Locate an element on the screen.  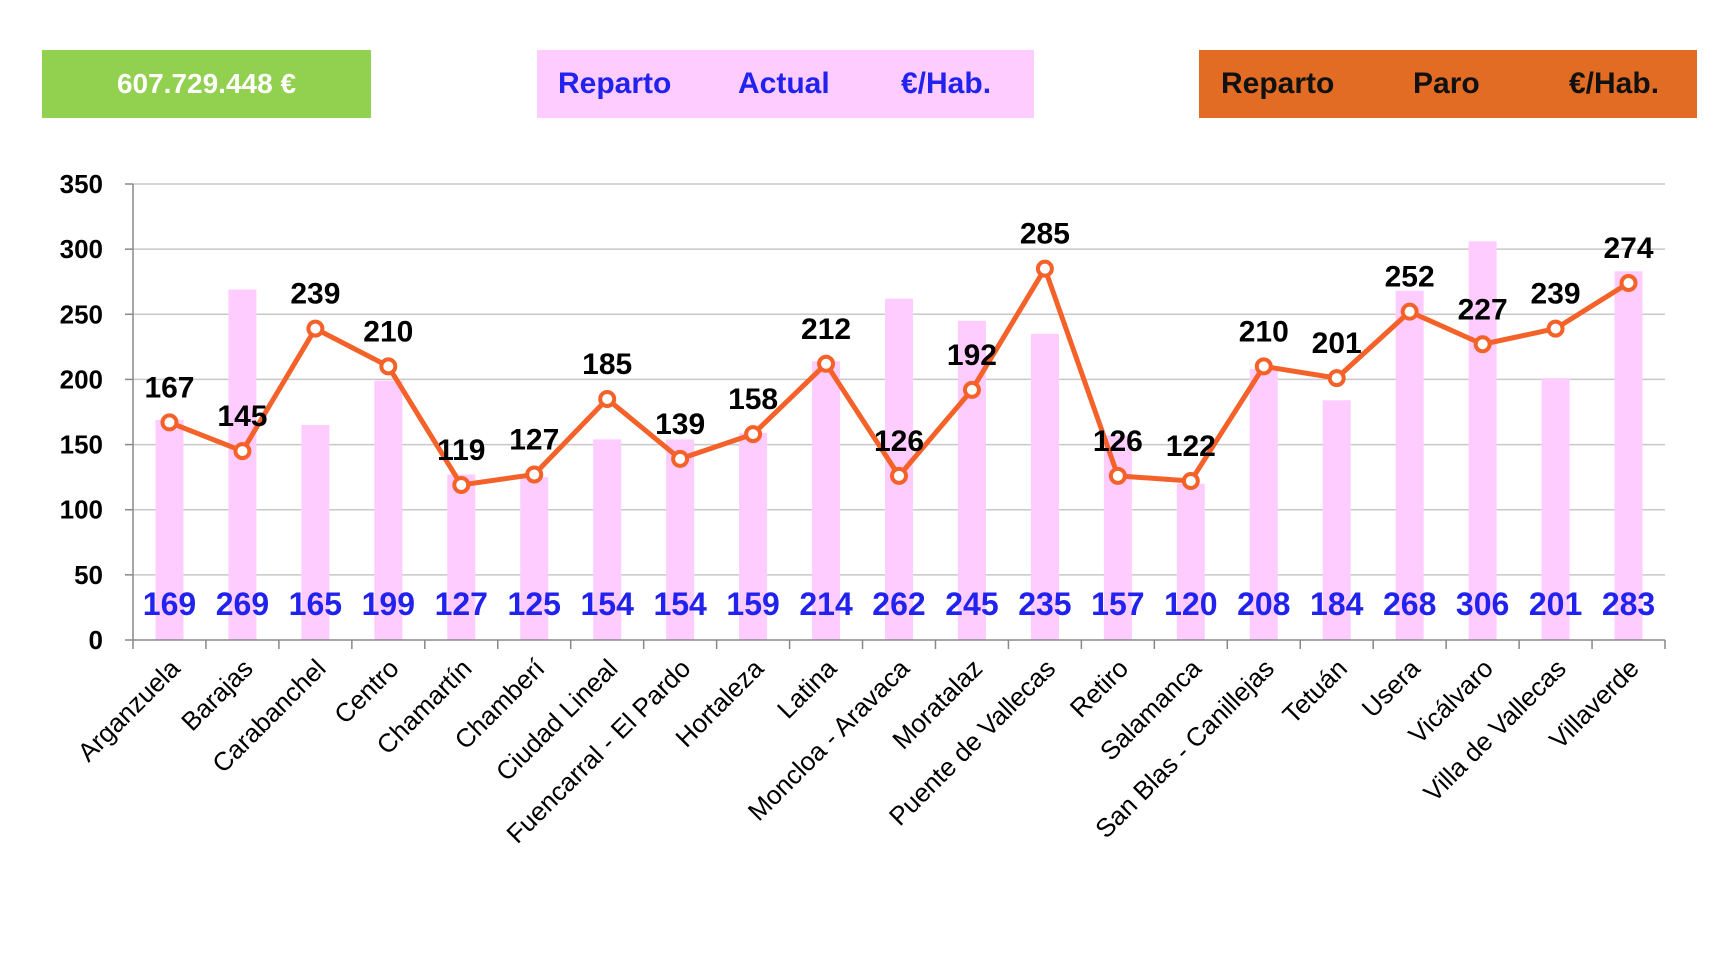
bar-value-label: 127 is located at coordinates (461, 604).